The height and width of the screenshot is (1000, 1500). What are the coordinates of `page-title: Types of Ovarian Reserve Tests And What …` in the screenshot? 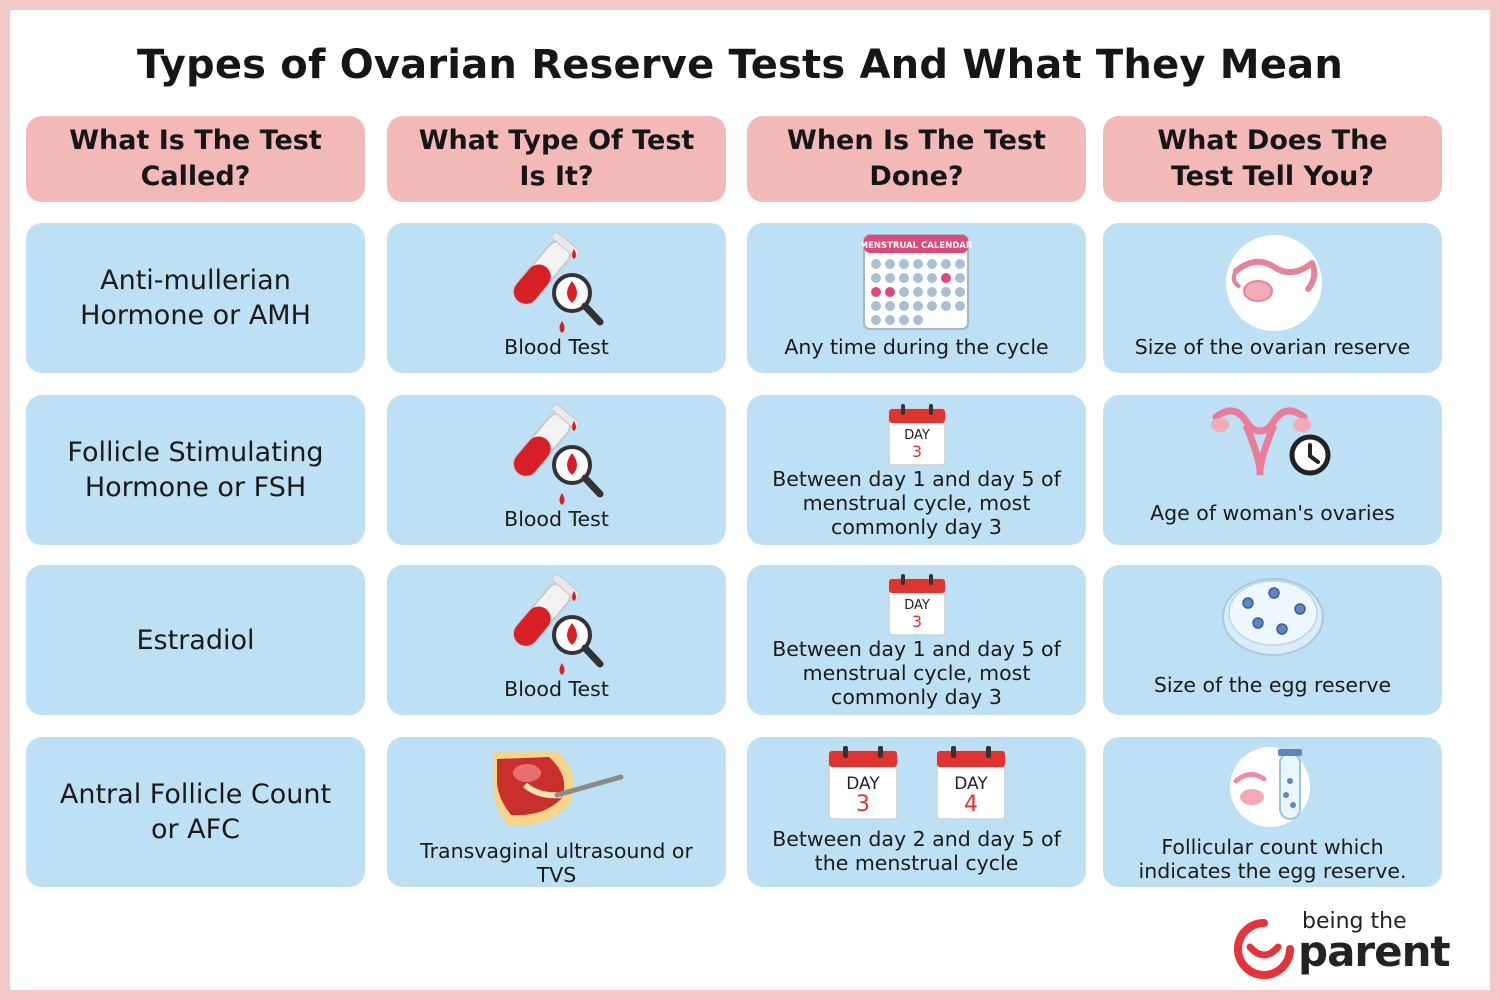 It's located at (740, 65).